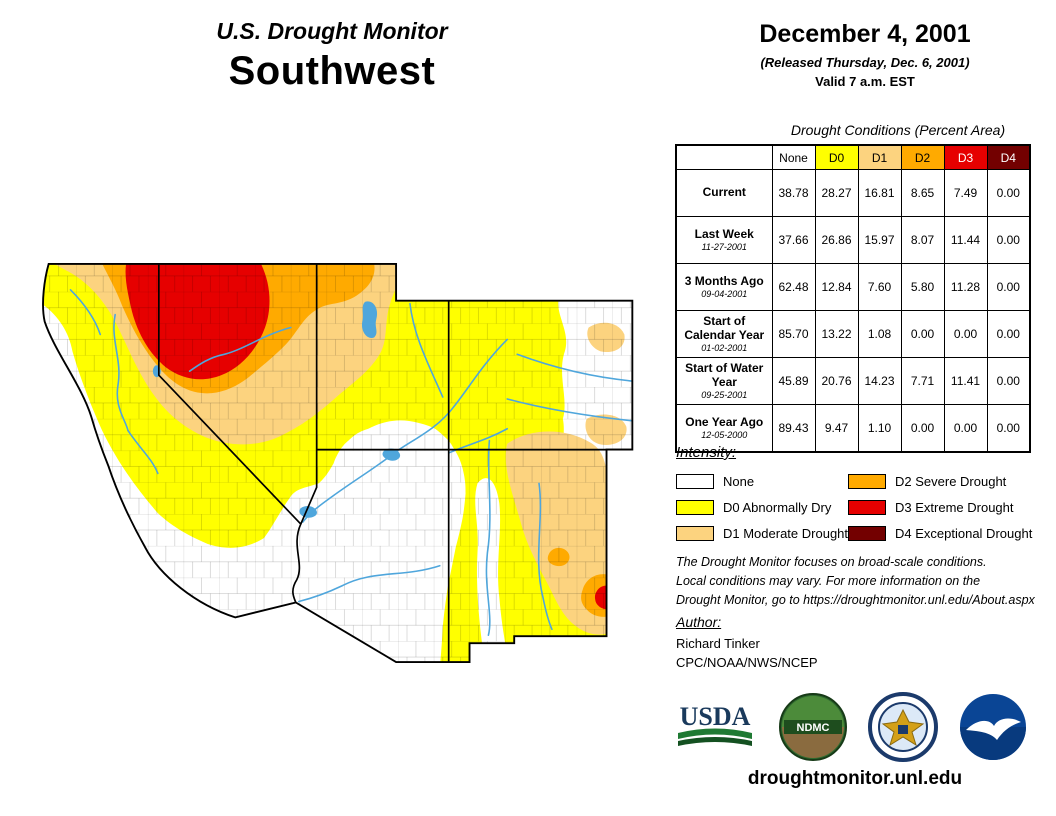  I want to click on row-label: Start of Calendar Year 01-02-2001, so click(724, 334).